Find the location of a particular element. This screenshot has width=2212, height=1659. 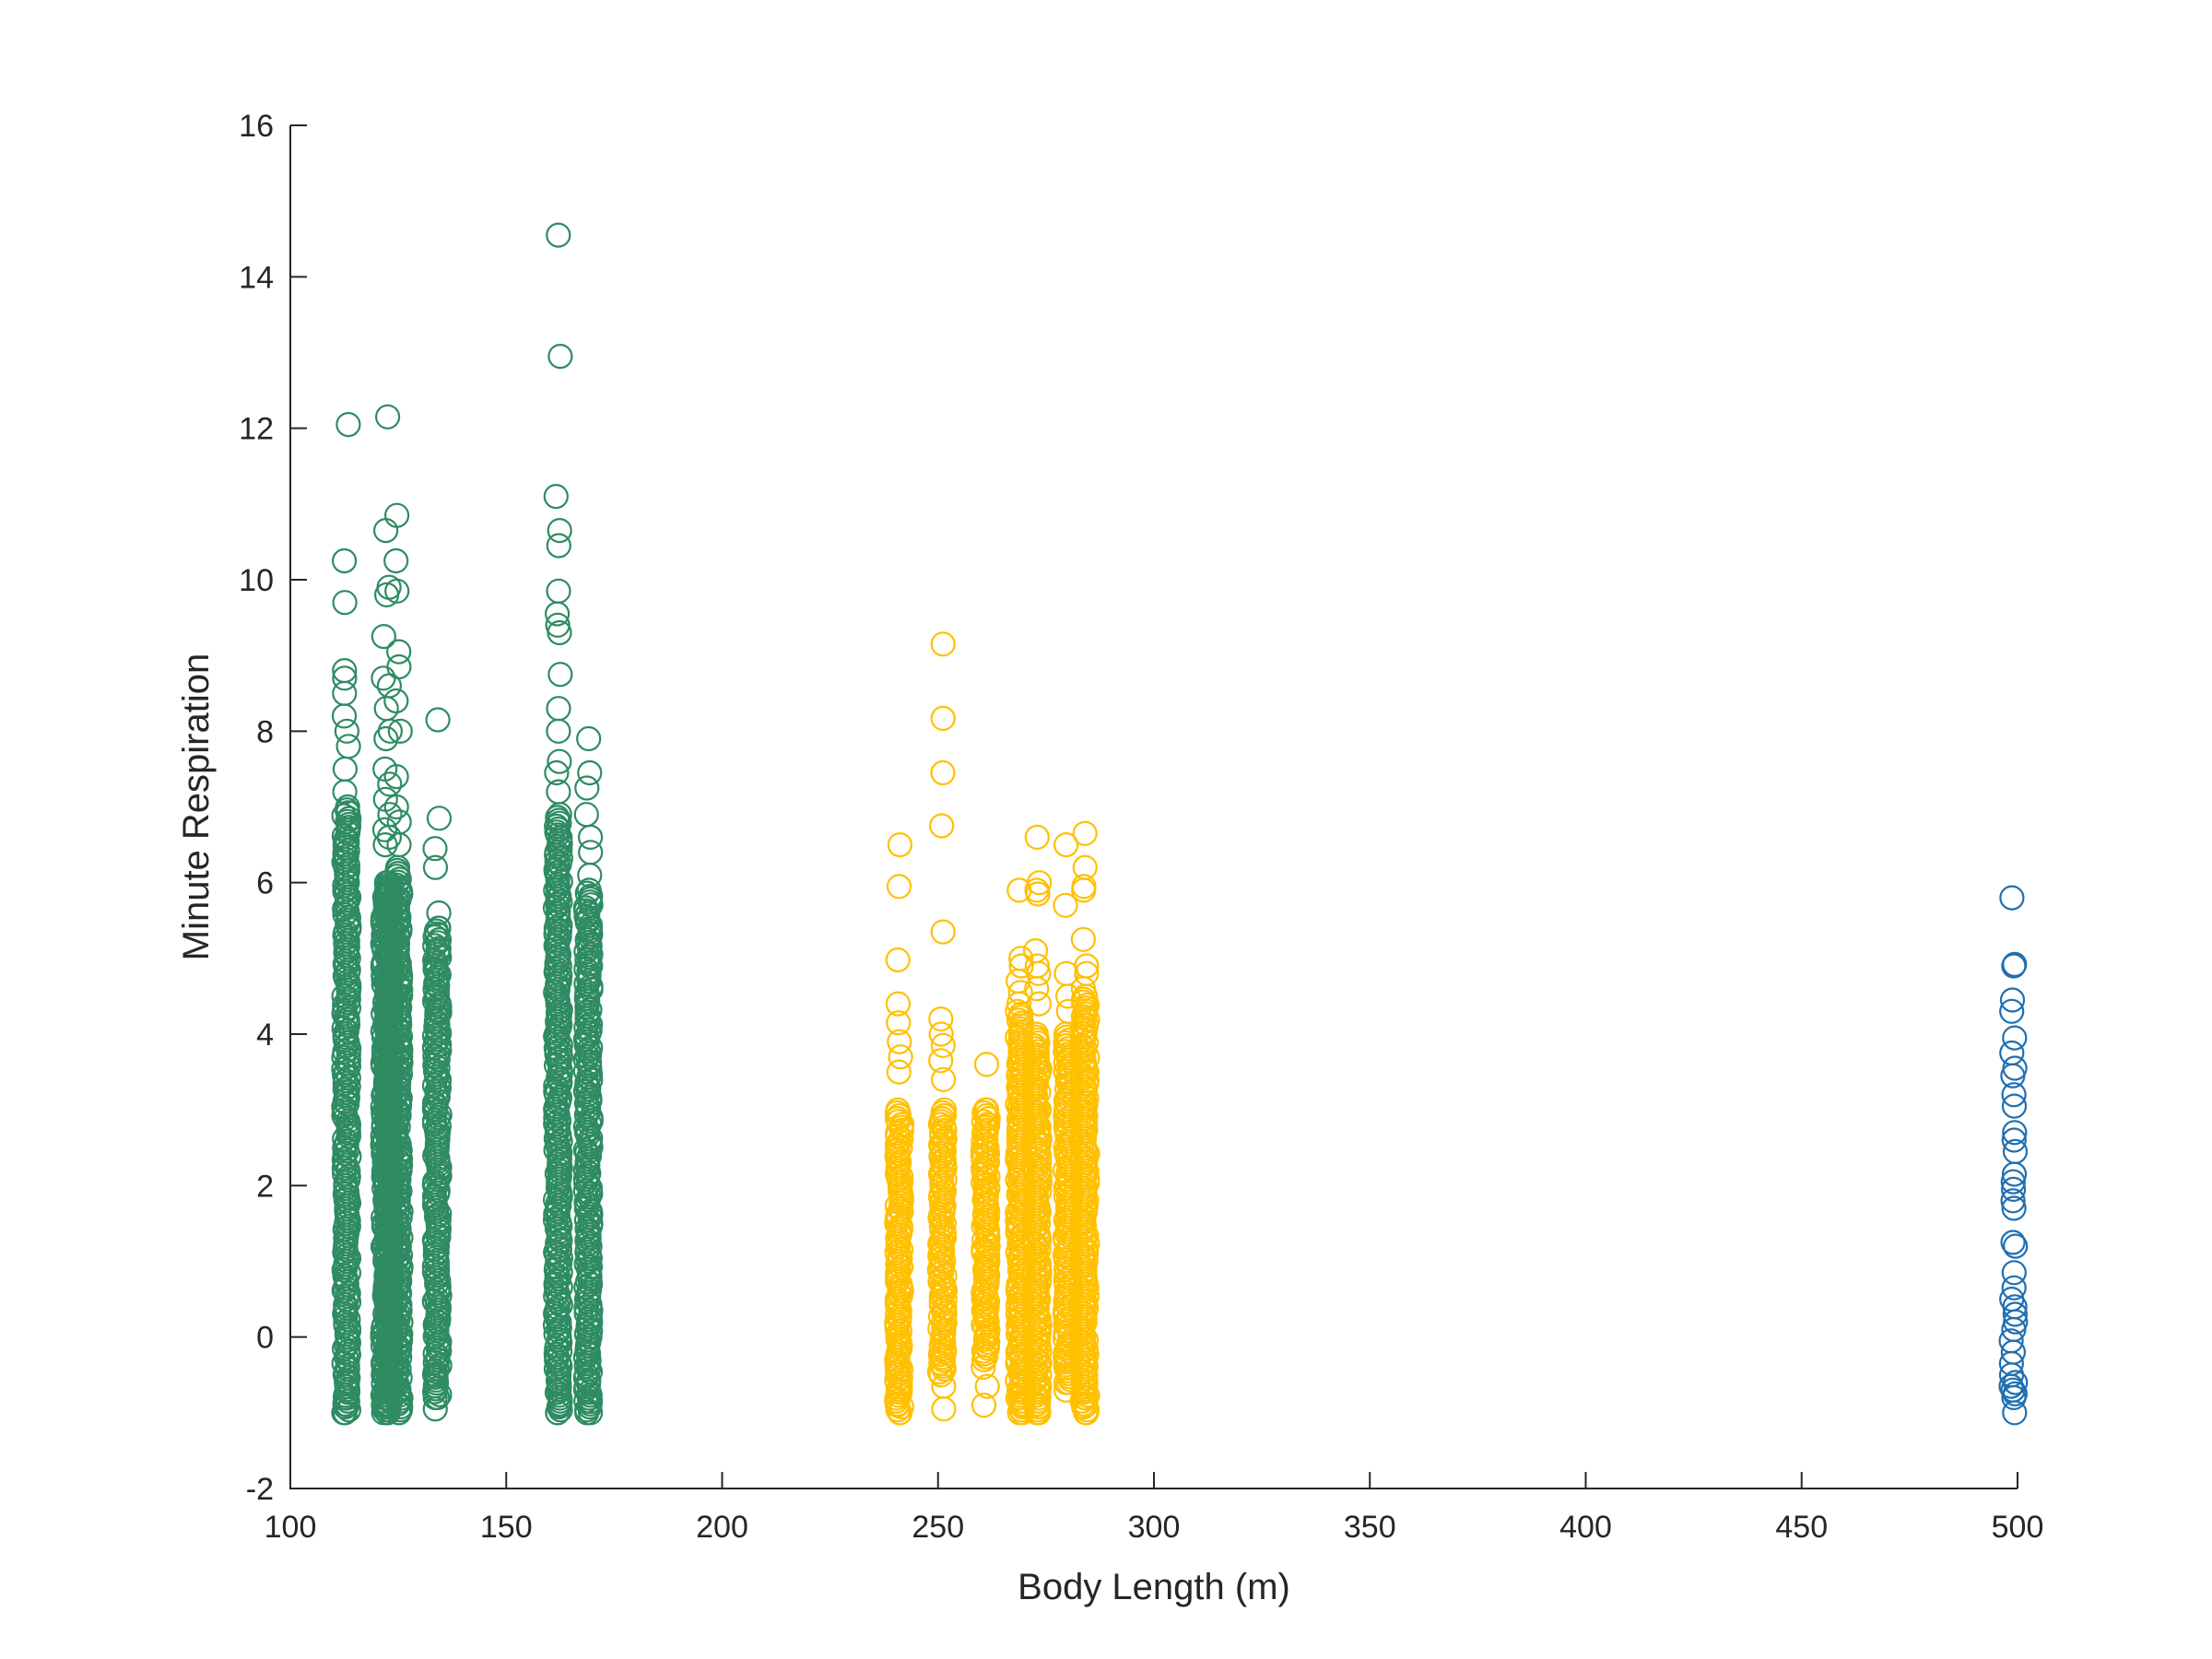

x-tick-label: 200 is located at coordinates (722, 1527).